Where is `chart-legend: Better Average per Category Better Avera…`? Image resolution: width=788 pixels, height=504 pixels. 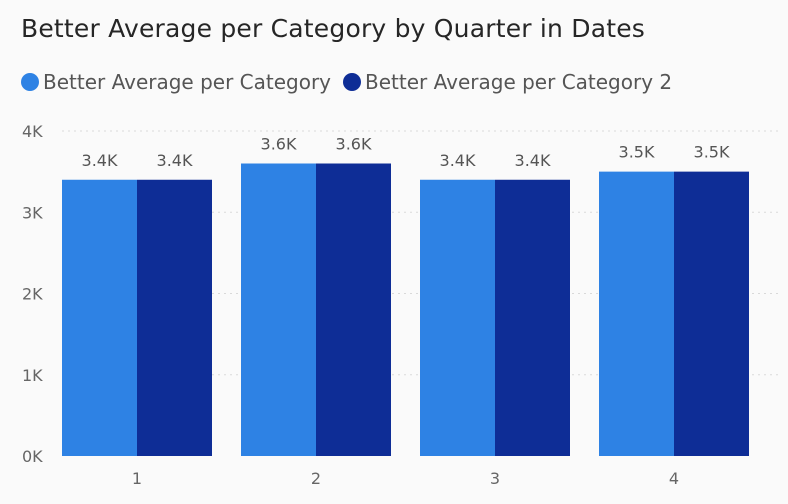 chart-legend: Better Average per Category Better Avera… is located at coordinates (352, 82).